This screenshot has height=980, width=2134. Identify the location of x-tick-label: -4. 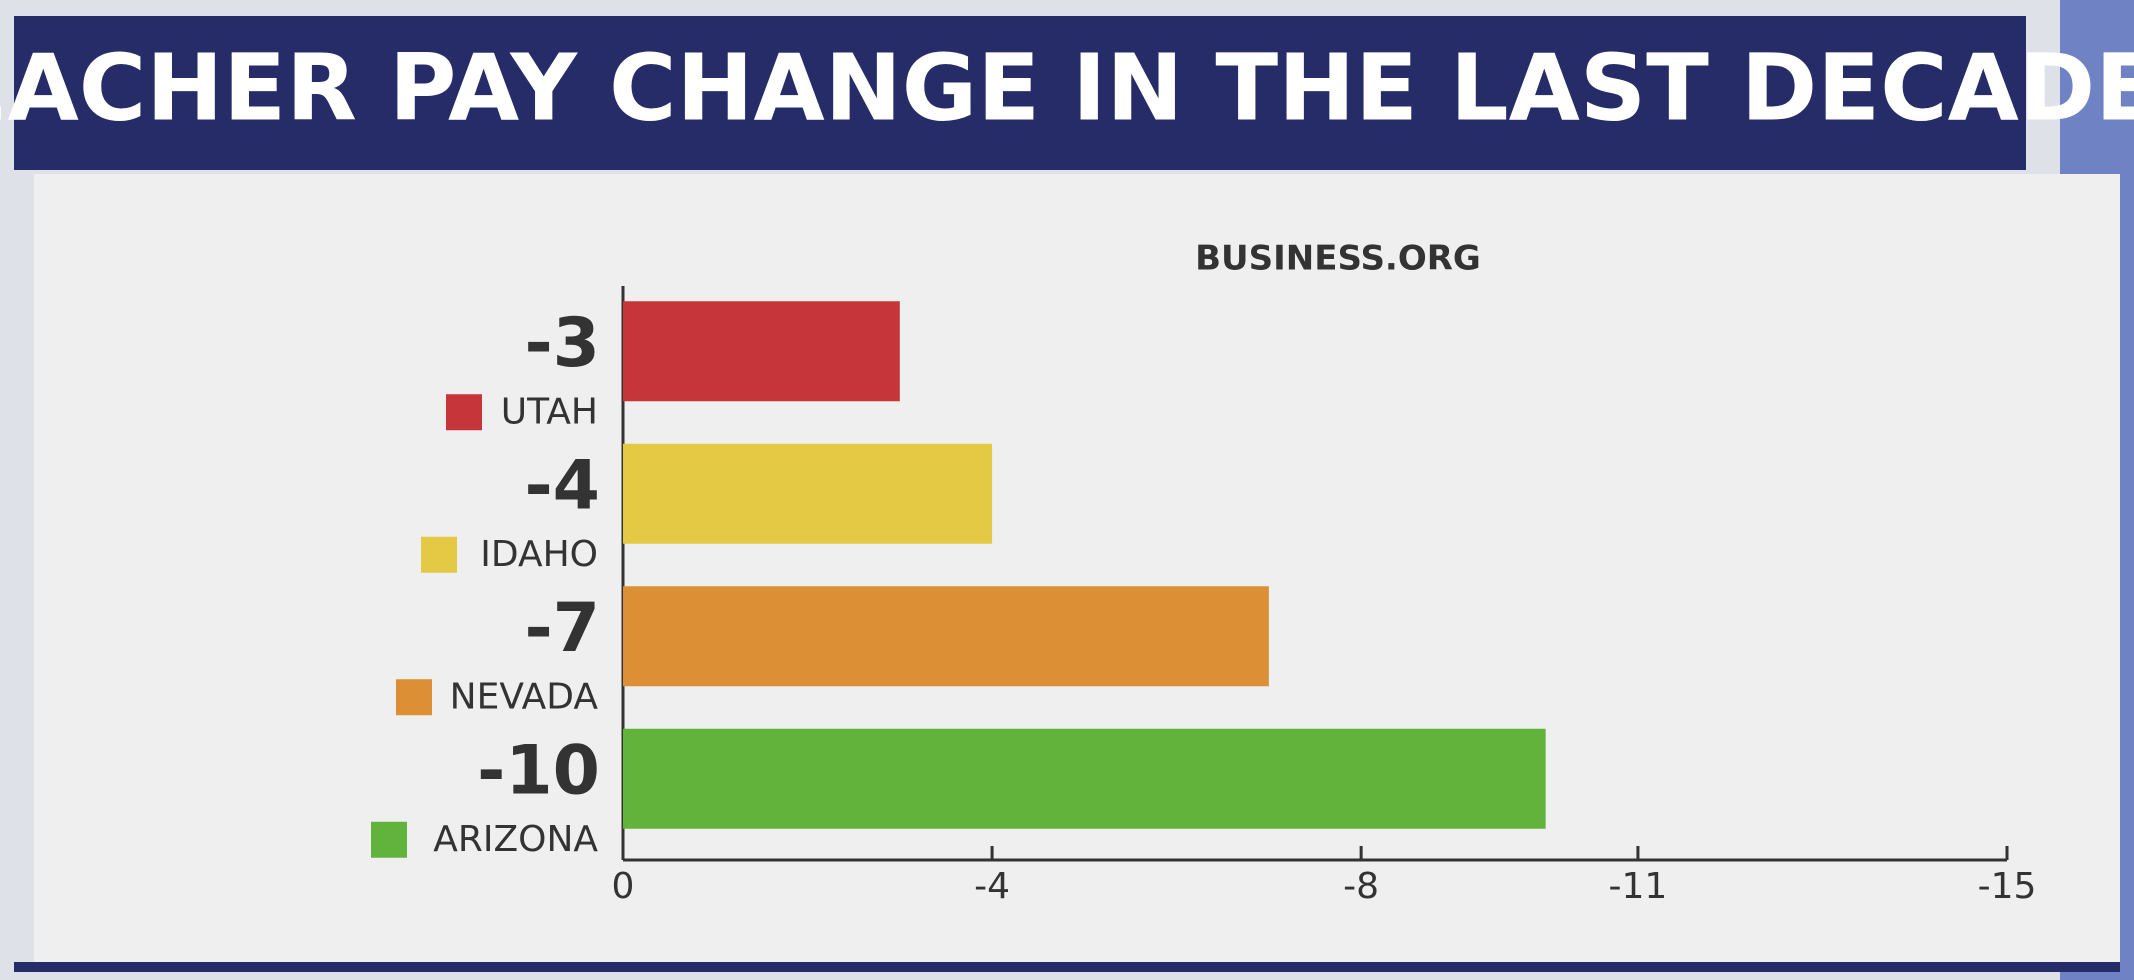
(992, 886).